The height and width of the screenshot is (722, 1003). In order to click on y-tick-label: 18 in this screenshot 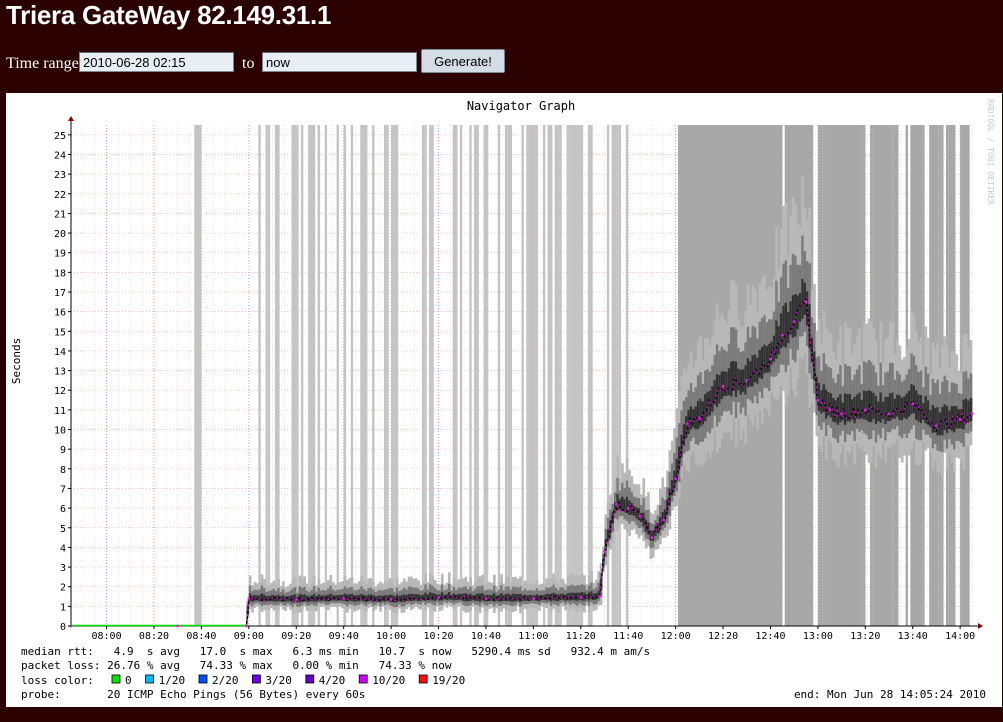, I will do `click(60, 273)`.